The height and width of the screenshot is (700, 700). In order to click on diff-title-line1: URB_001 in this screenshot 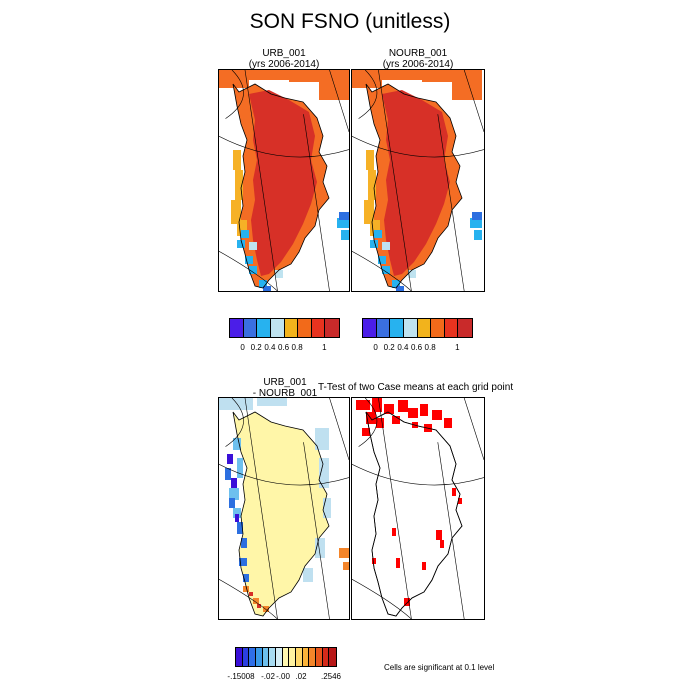, I will do `click(285, 382)`.